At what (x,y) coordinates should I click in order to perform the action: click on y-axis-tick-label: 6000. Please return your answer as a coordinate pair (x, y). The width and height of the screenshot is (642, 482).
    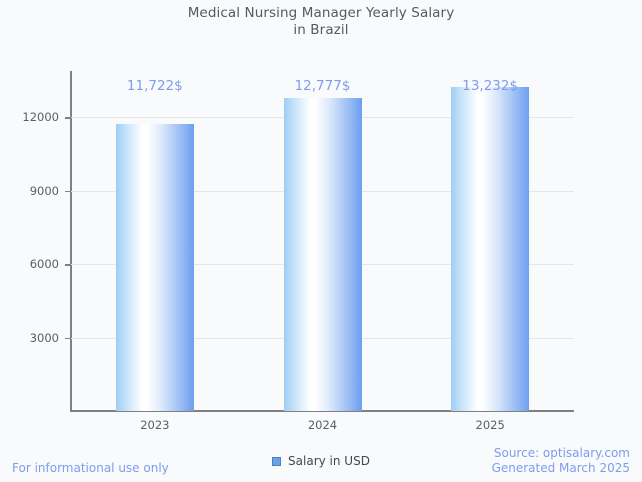
    Looking at the image, I should click on (44, 264).